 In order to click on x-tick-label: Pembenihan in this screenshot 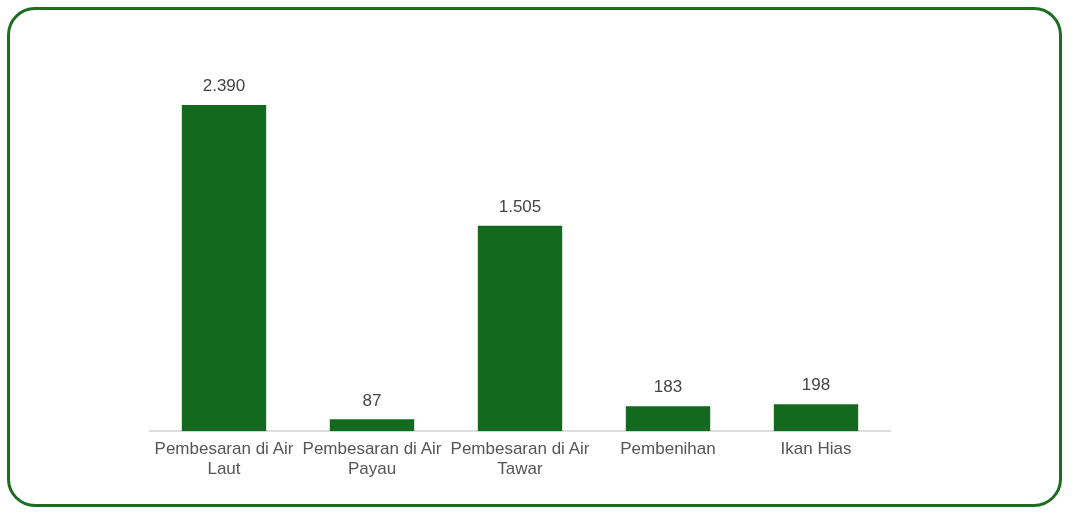, I will do `click(668, 449)`.